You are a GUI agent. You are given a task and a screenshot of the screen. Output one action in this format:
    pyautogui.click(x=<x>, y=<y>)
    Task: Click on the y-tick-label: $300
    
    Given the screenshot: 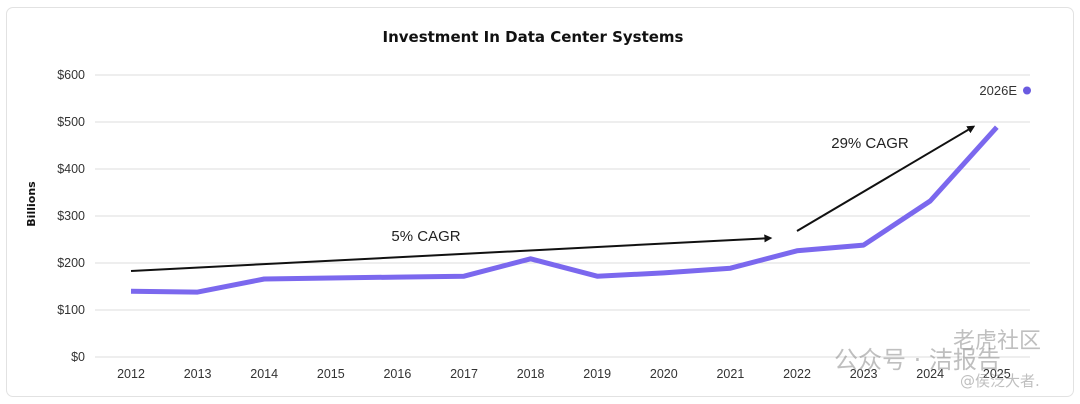 What is the action you would take?
    pyautogui.click(x=71, y=216)
    